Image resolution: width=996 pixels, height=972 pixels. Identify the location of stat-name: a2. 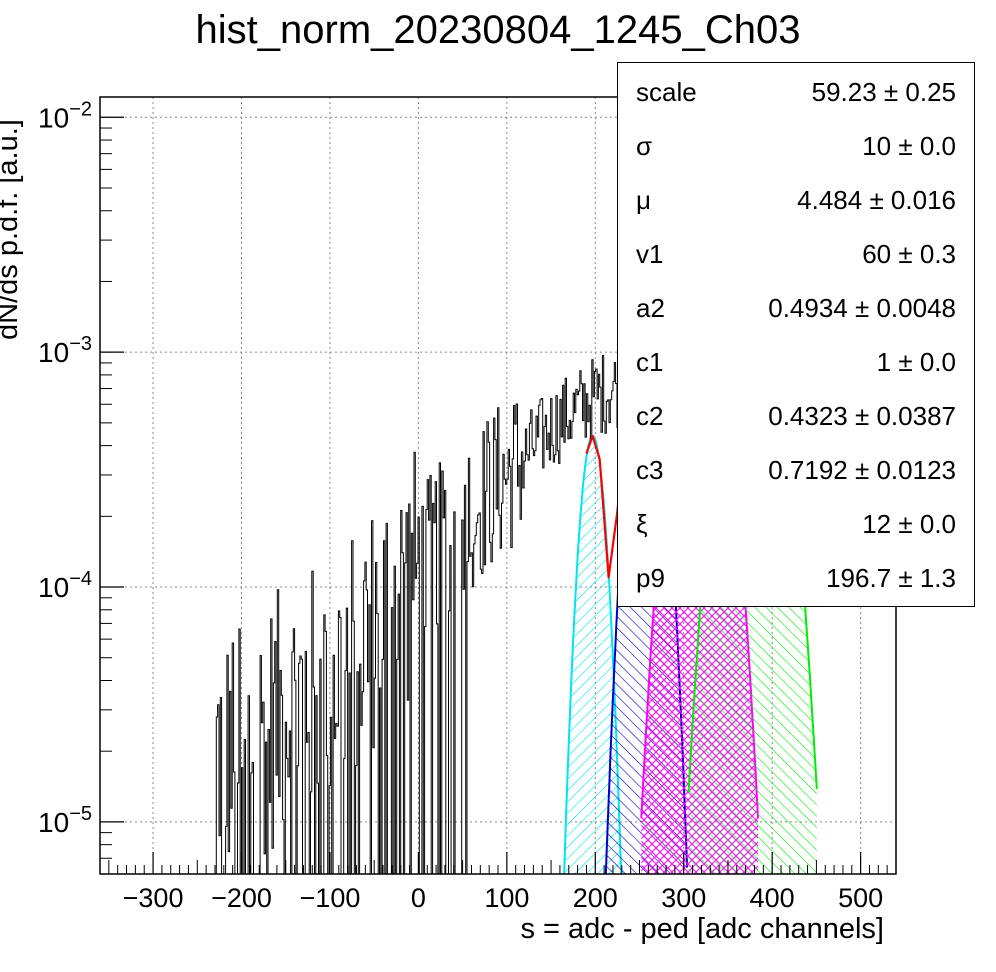
(650, 308).